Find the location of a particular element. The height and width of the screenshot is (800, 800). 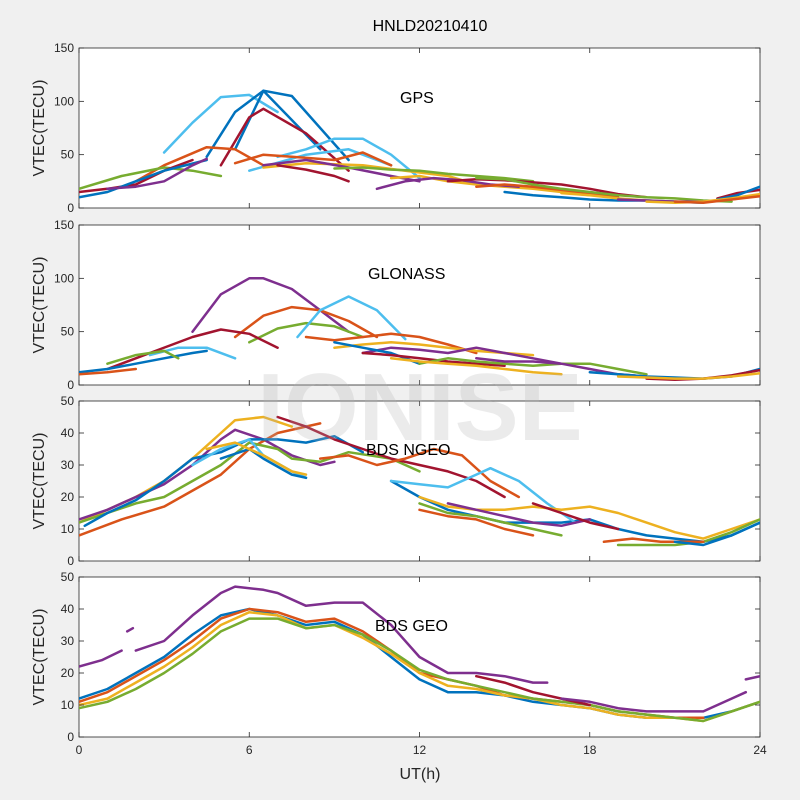

panel-annotation: BDS NGEO is located at coordinates (408, 450).